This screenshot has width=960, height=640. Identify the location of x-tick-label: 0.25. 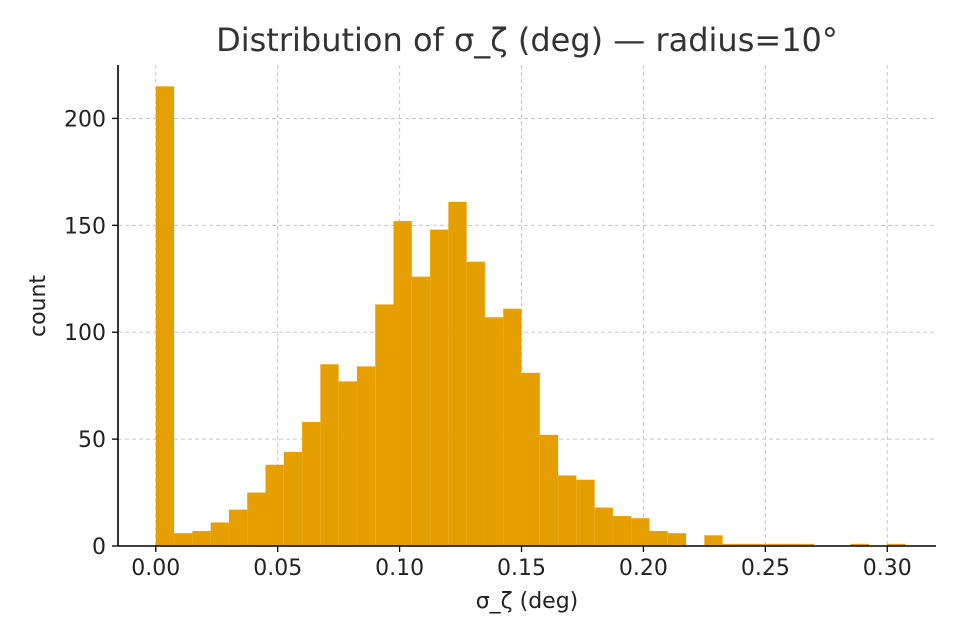
(765, 568).